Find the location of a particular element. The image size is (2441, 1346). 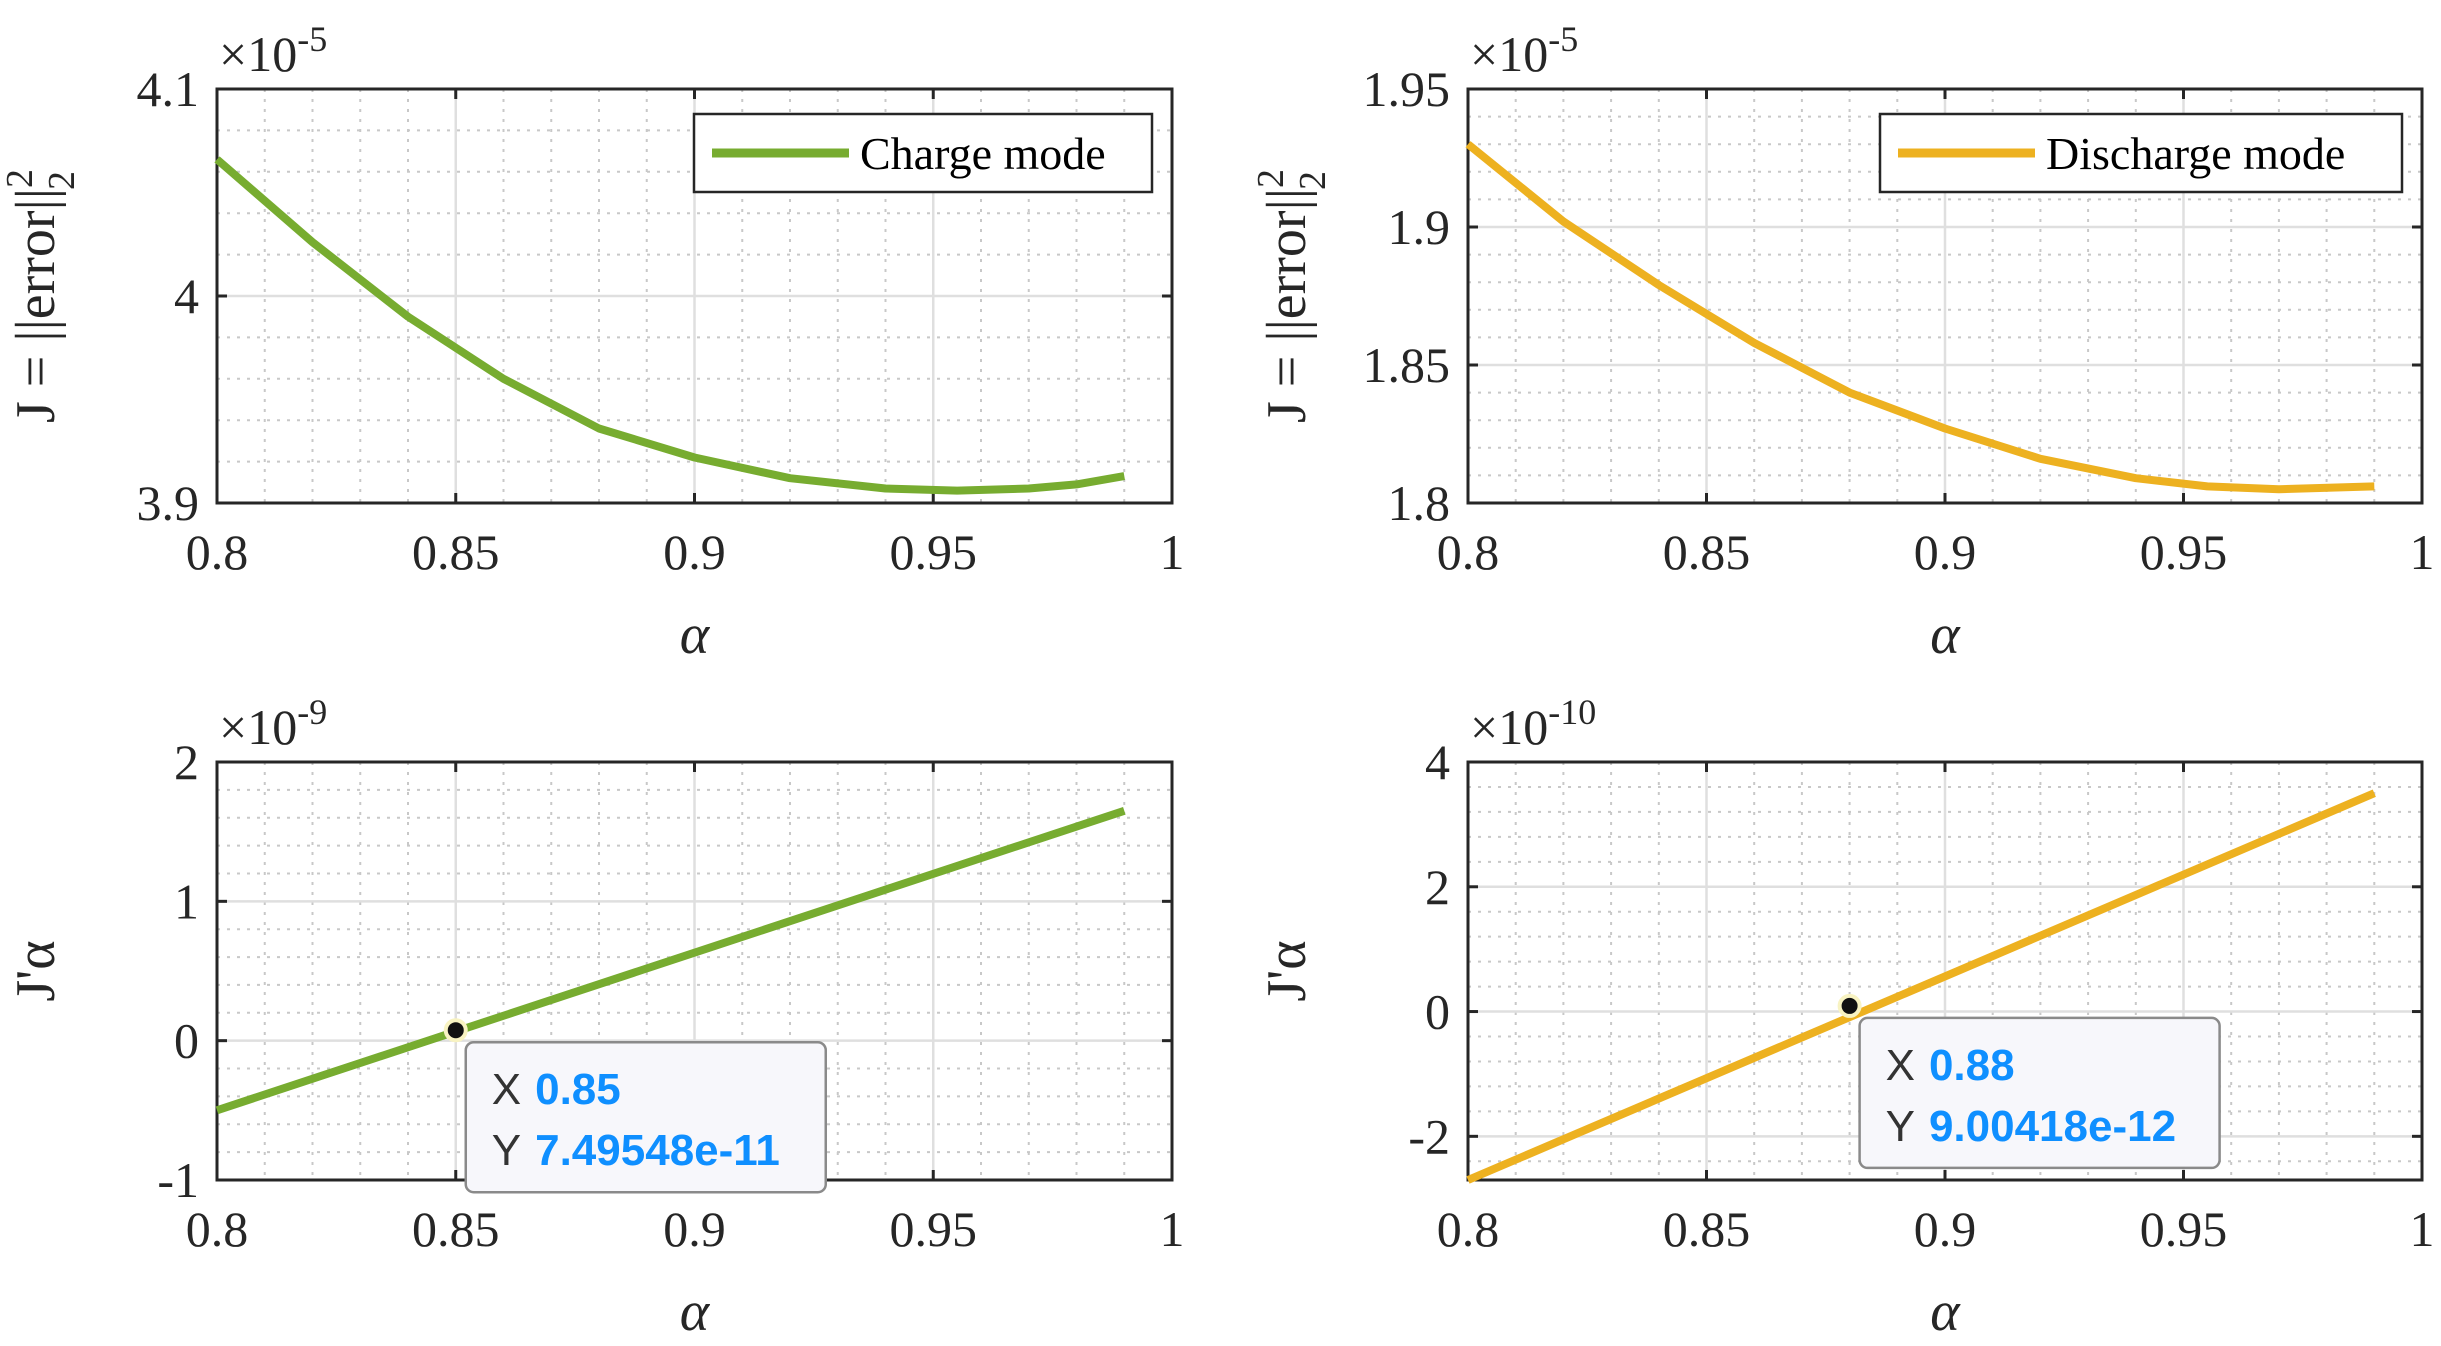

legend: Discharge mode is located at coordinates (2141, 153).